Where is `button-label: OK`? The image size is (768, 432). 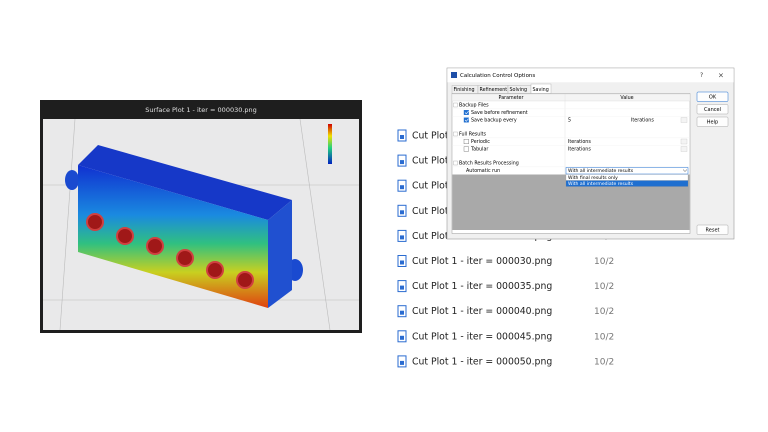 button-label: OK is located at coordinates (713, 97).